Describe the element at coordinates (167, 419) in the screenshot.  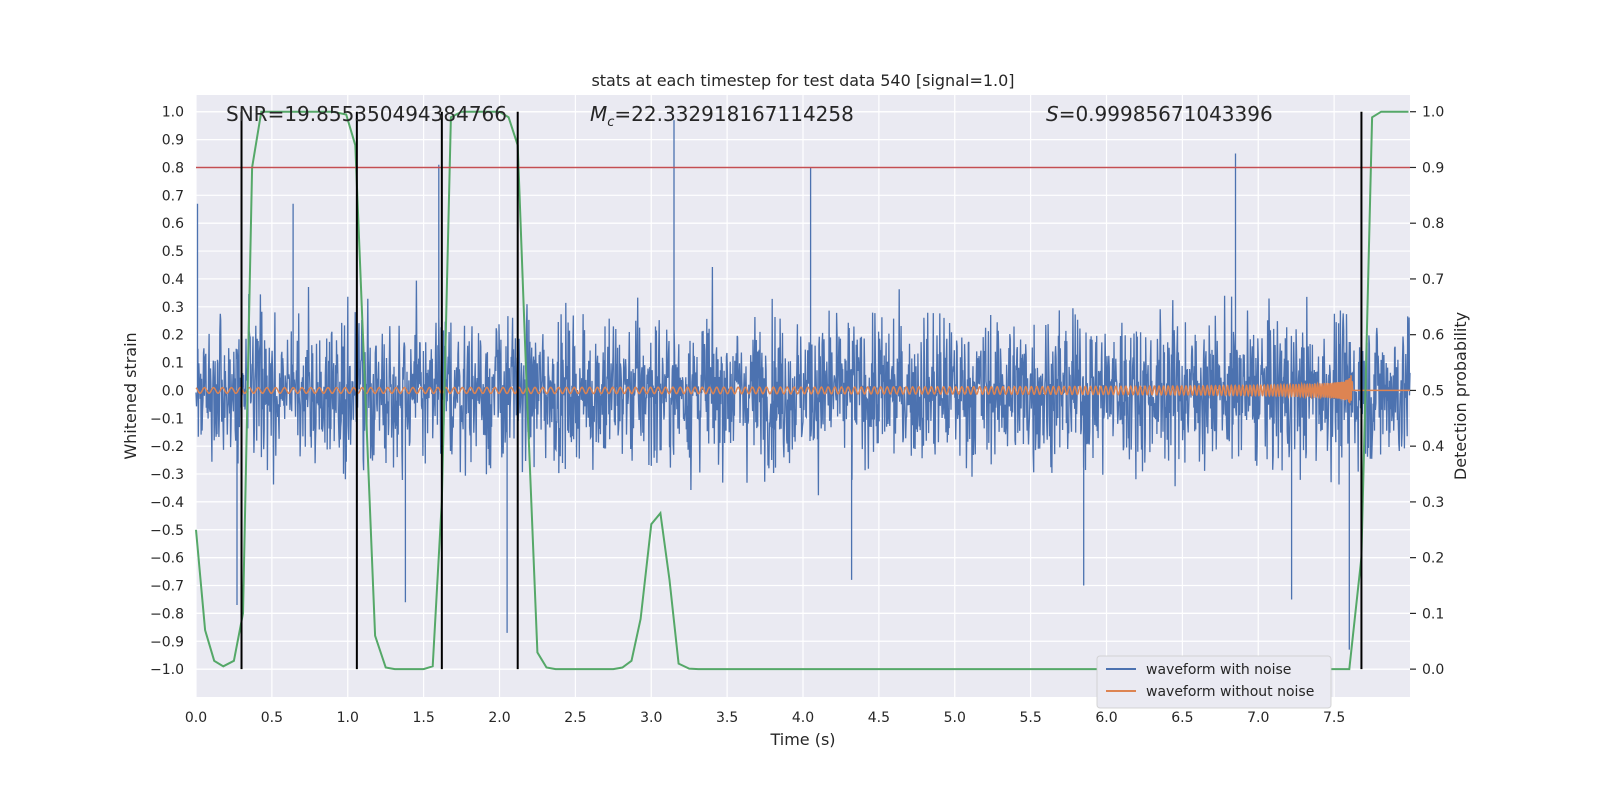
I see `y-tick-label-11: −0.1` at that location.